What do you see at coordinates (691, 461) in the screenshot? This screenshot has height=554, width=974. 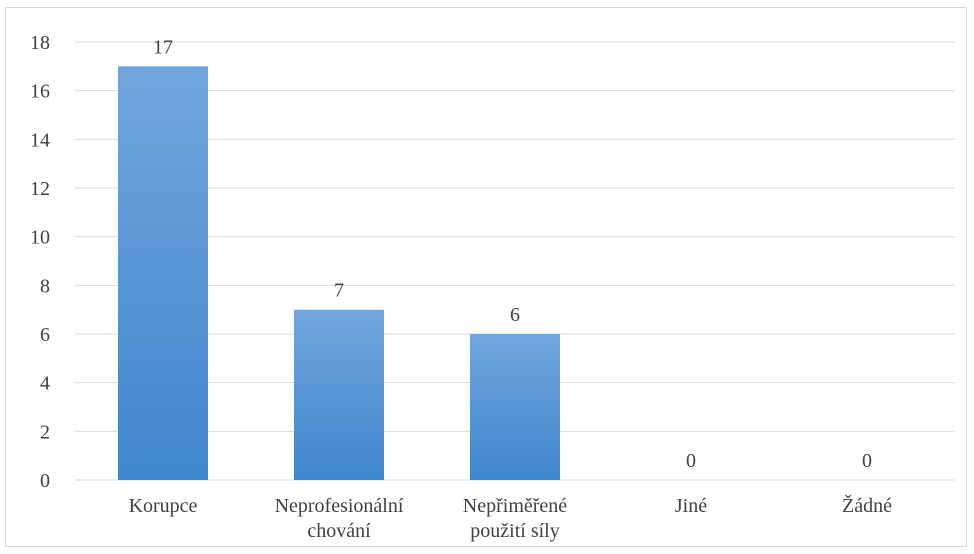 I see `data-label-3: 0` at bounding box center [691, 461].